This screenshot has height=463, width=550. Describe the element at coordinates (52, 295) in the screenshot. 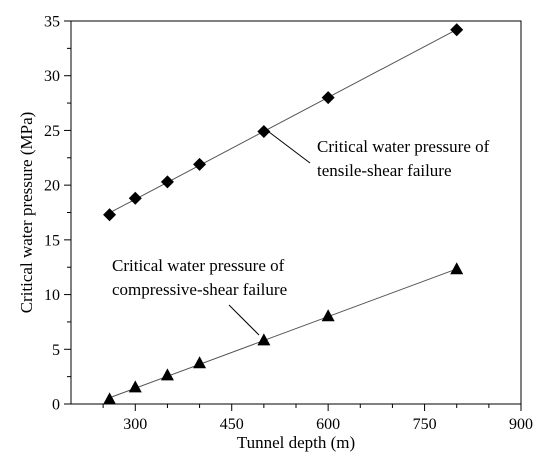

I see `y-tick-label: 10` at that location.